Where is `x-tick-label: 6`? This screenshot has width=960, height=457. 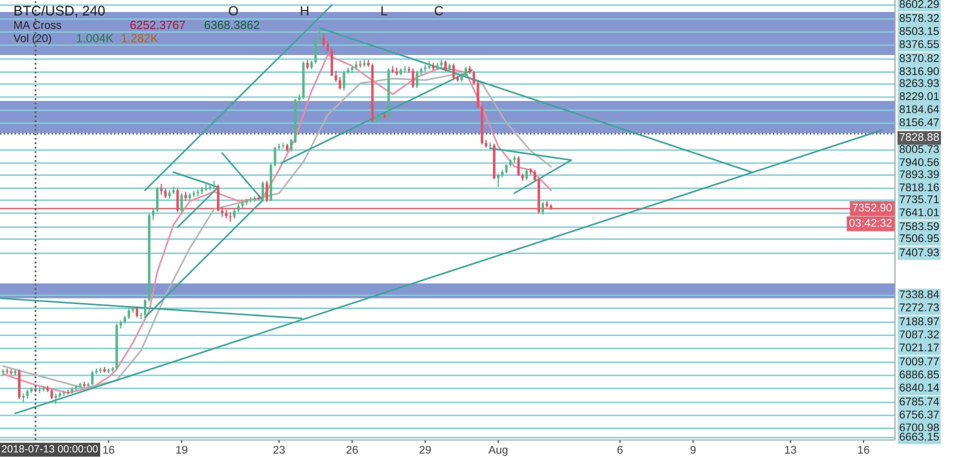 x-tick-label: 6 is located at coordinates (620, 450).